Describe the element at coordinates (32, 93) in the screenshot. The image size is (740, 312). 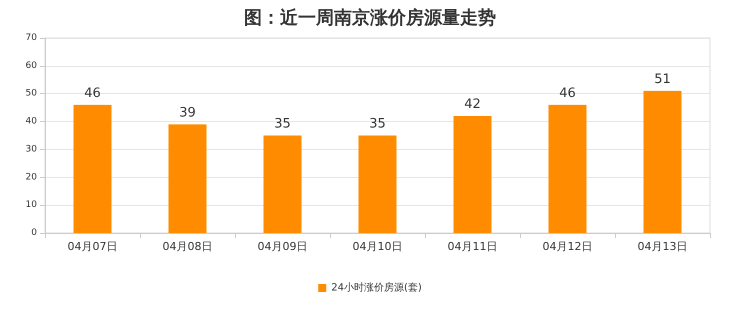
I see `y-tick-label: 50` at that location.